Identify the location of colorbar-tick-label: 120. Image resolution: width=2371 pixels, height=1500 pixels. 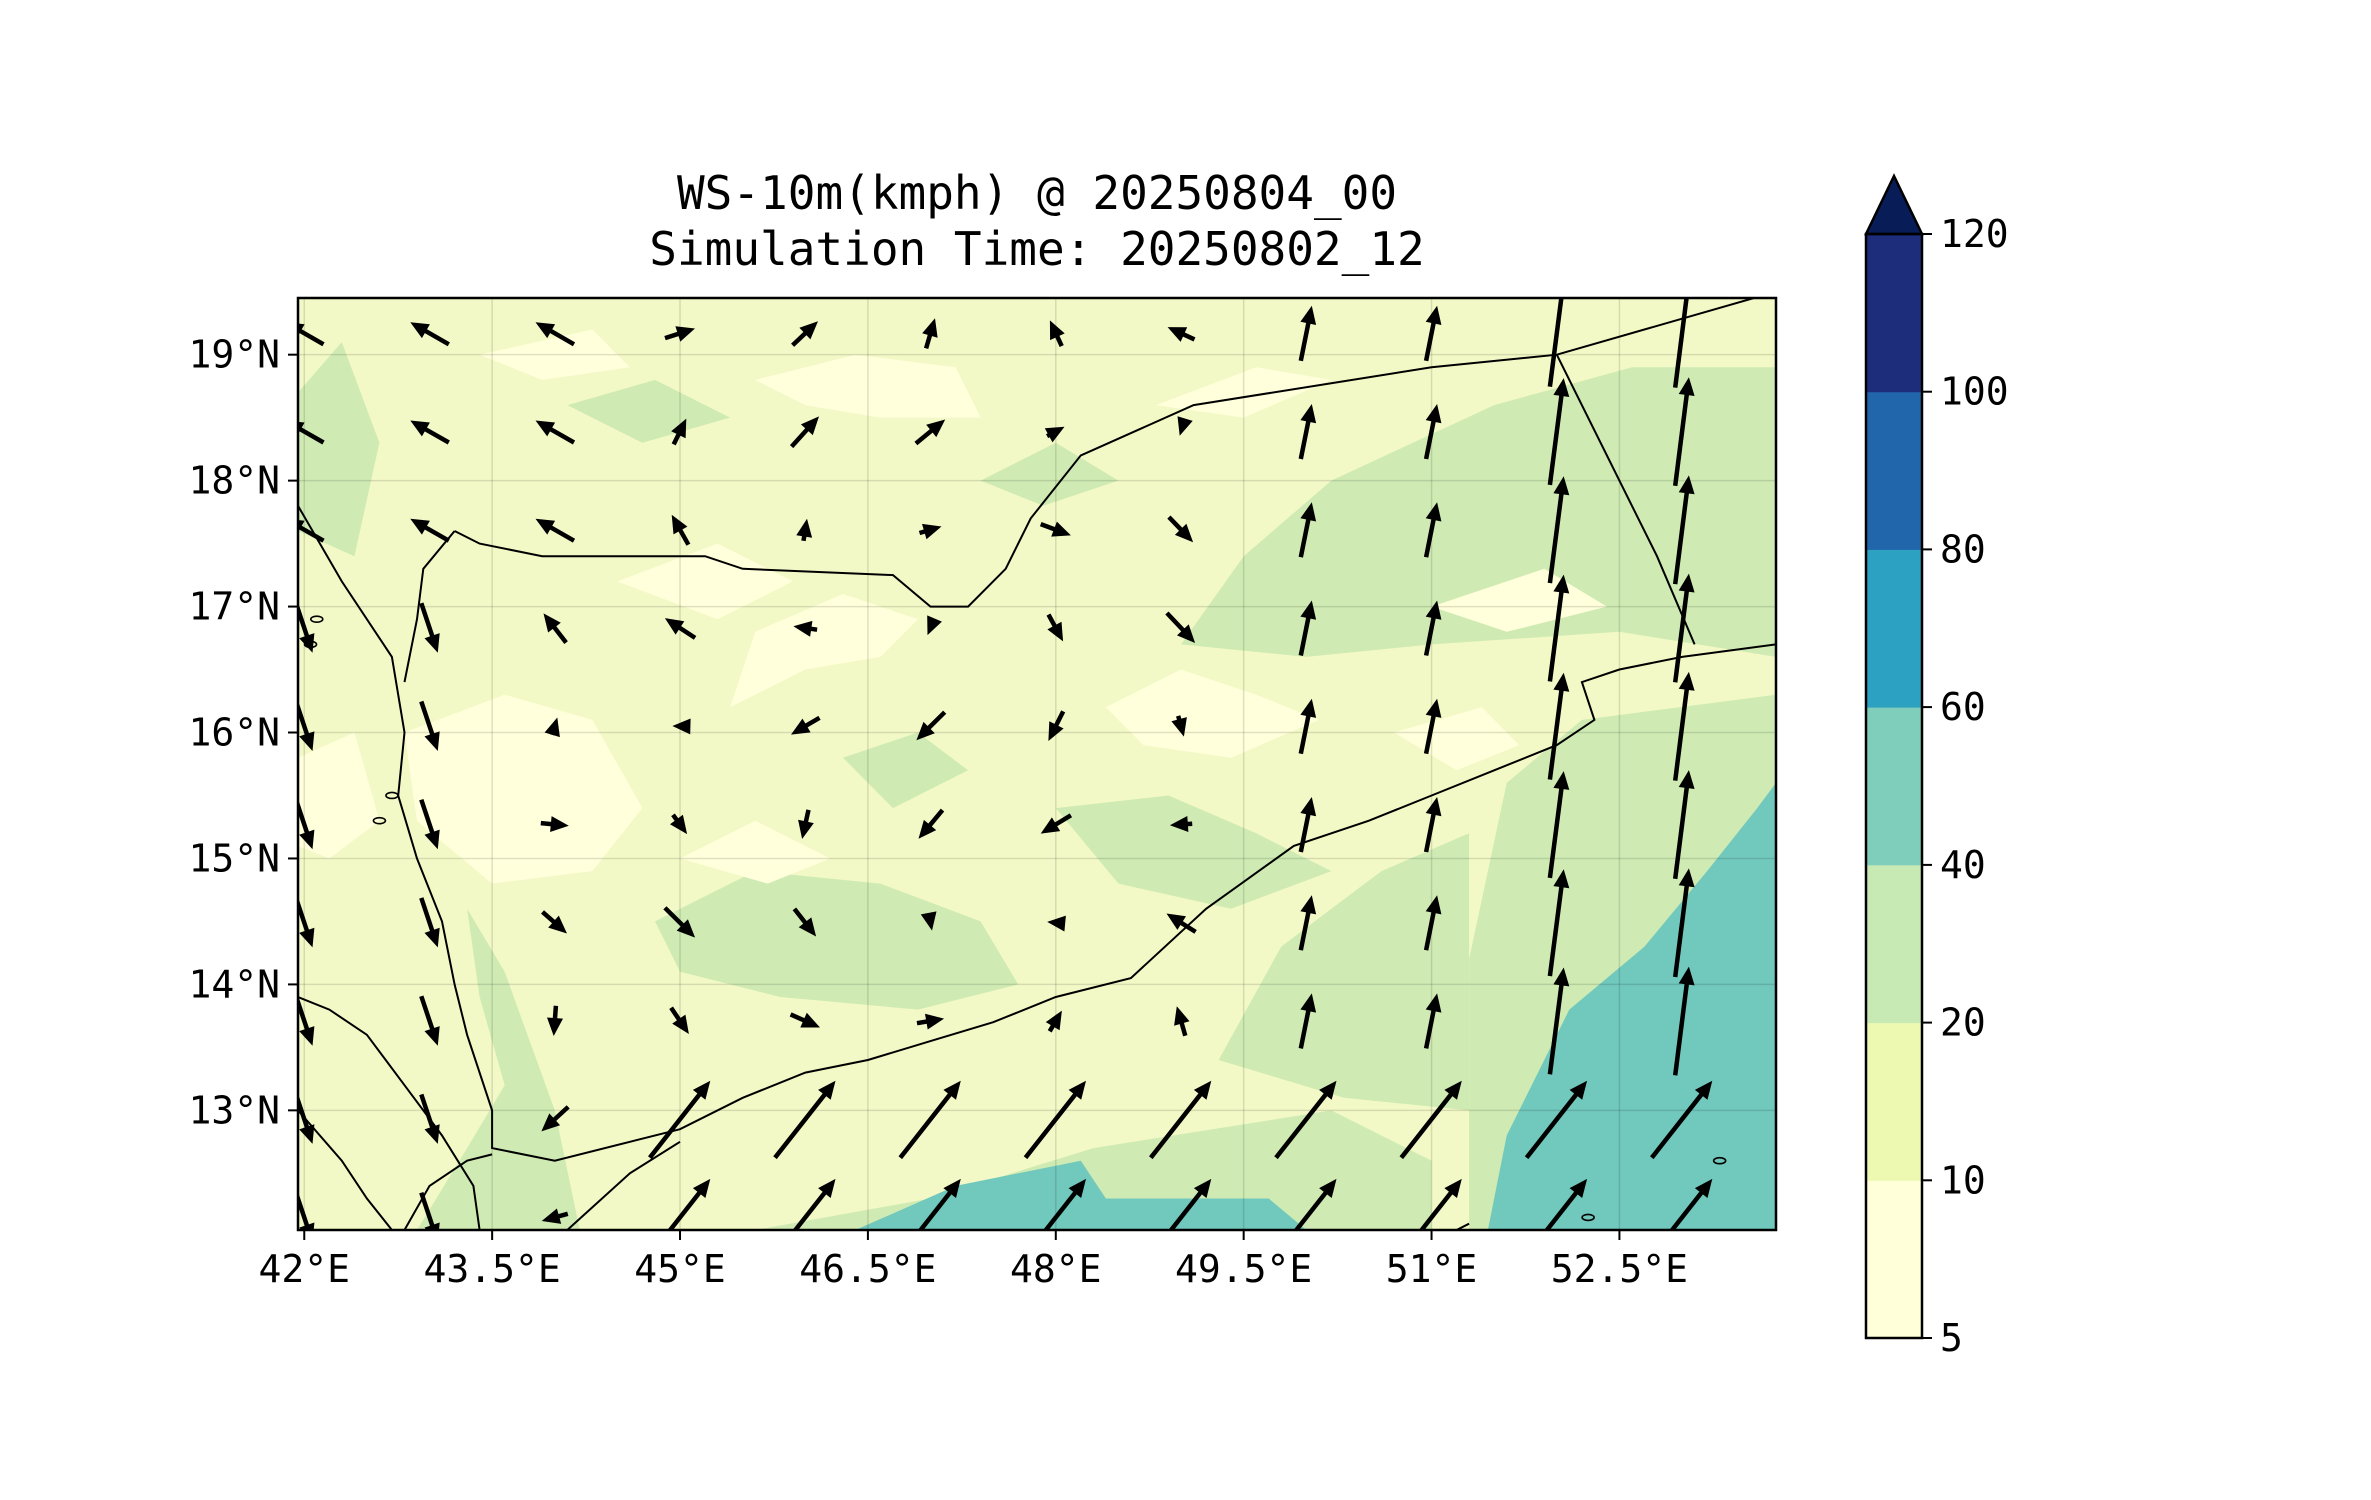
(1974, 234).